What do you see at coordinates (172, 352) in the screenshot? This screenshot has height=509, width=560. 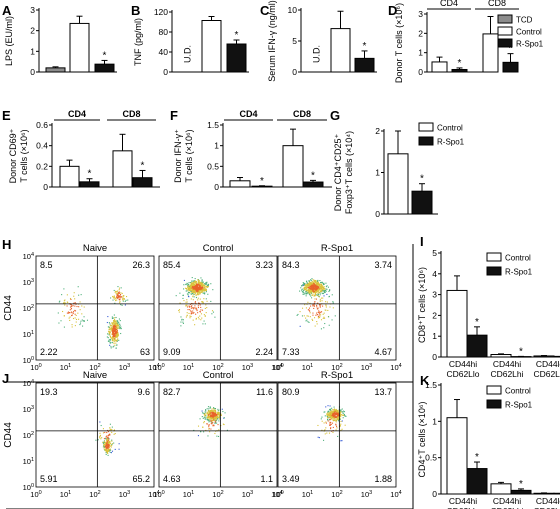 I see `quadrant-value: 9.09` at bounding box center [172, 352].